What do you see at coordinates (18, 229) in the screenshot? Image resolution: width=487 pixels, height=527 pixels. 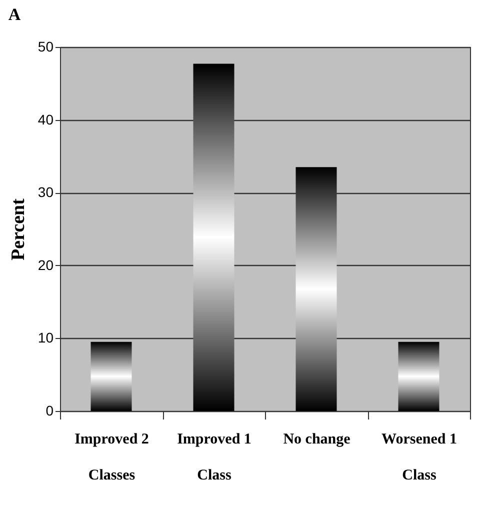 I see `y-axis-title: Percent` at bounding box center [18, 229].